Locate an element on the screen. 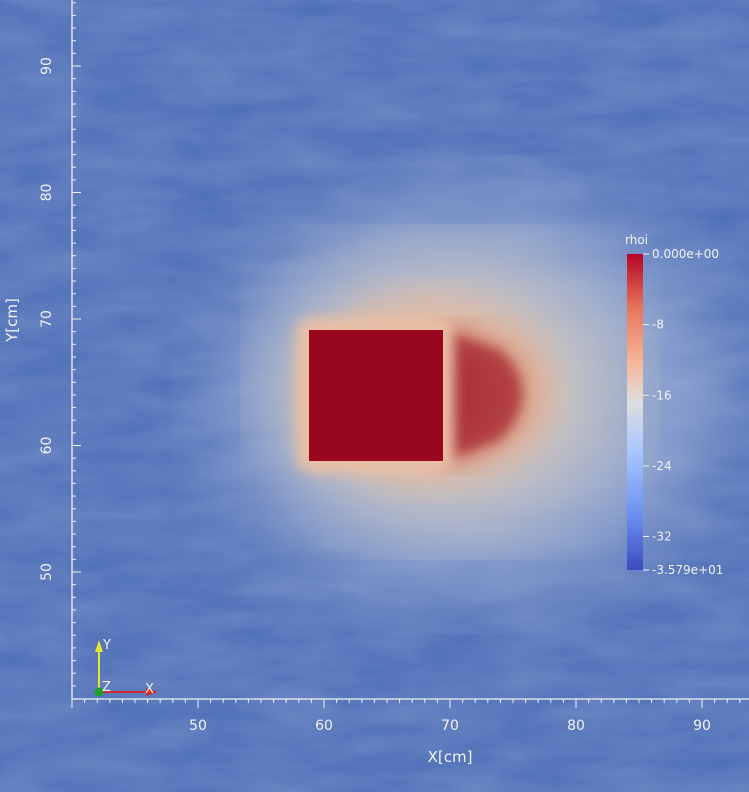  orientation-axes: Y Z X is located at coordinates (126, 667).